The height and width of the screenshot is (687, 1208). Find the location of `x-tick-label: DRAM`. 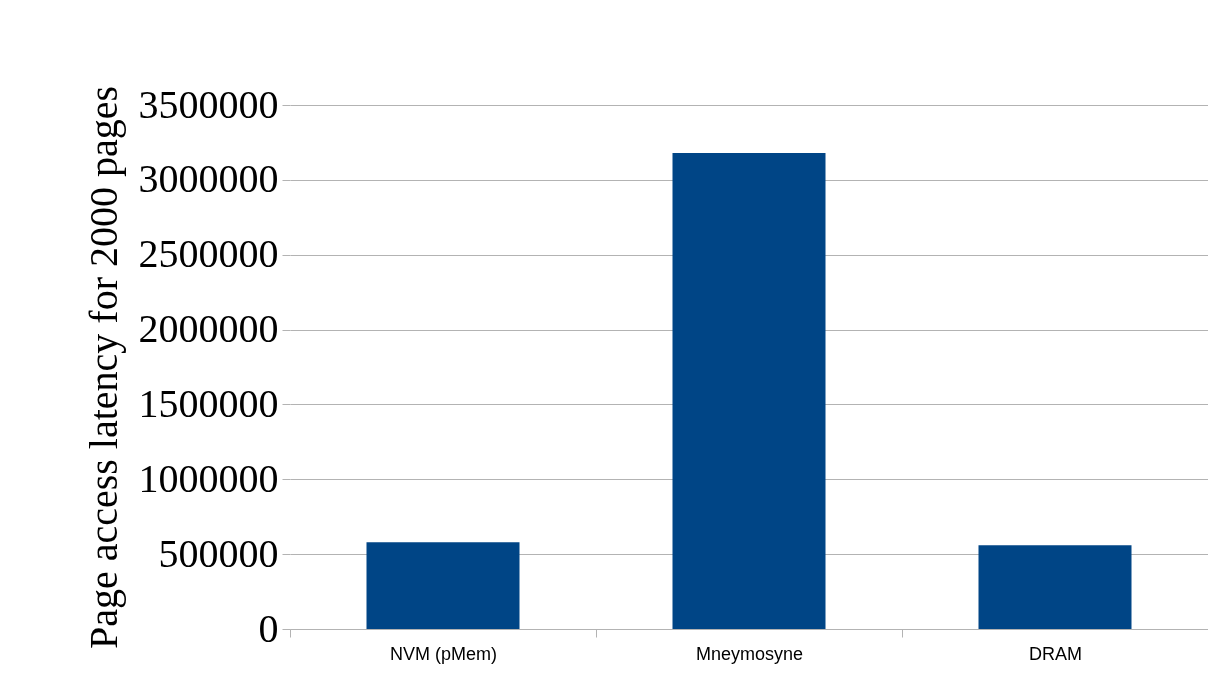

x-tick-label: DRAM is located at coordinates (1055, 653).